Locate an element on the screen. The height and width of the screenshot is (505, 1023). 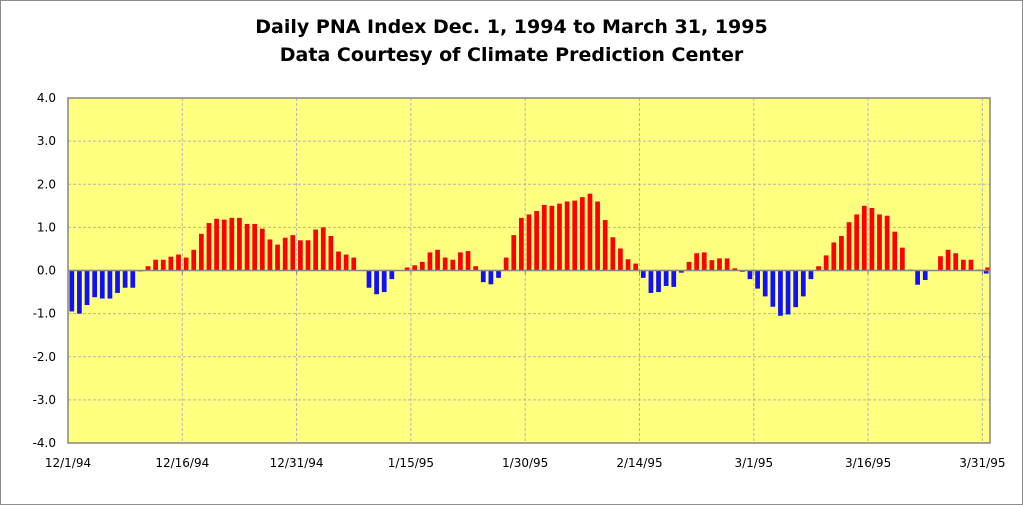
x-tick-label: 3/31/95 is located at coordinates (982, 463).